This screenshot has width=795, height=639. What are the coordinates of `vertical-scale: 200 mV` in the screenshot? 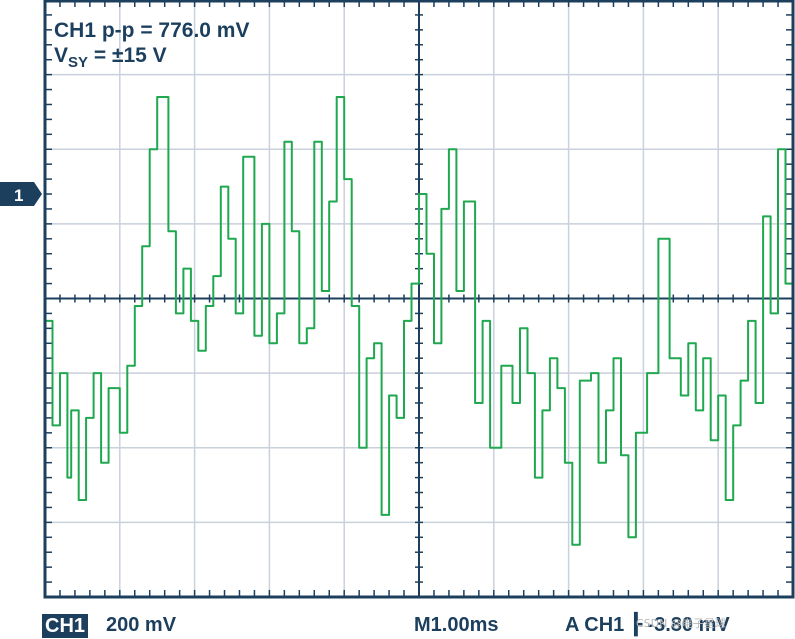 It's located at (141, 625).